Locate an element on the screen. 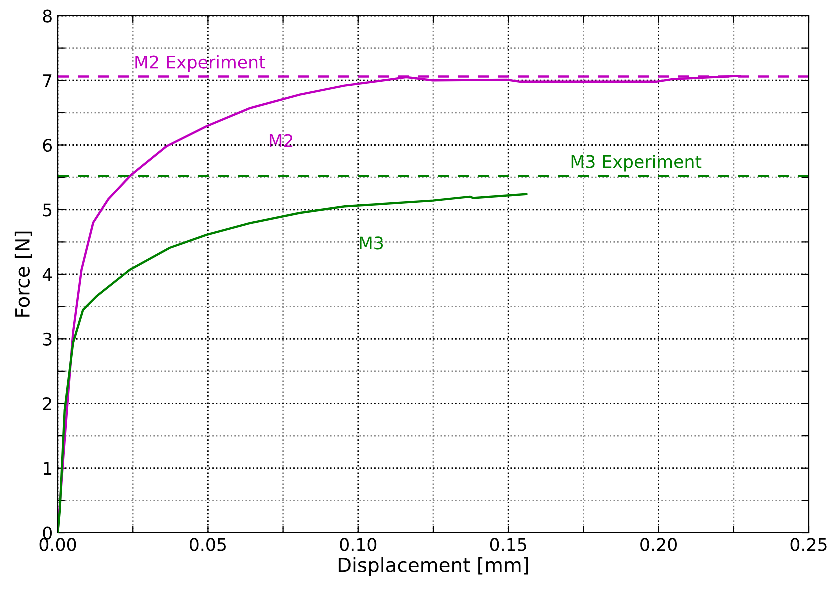 The width and height of the screenshot is (836, 593). x-tick-label: 0.10 is located at coordinates (358, 545).